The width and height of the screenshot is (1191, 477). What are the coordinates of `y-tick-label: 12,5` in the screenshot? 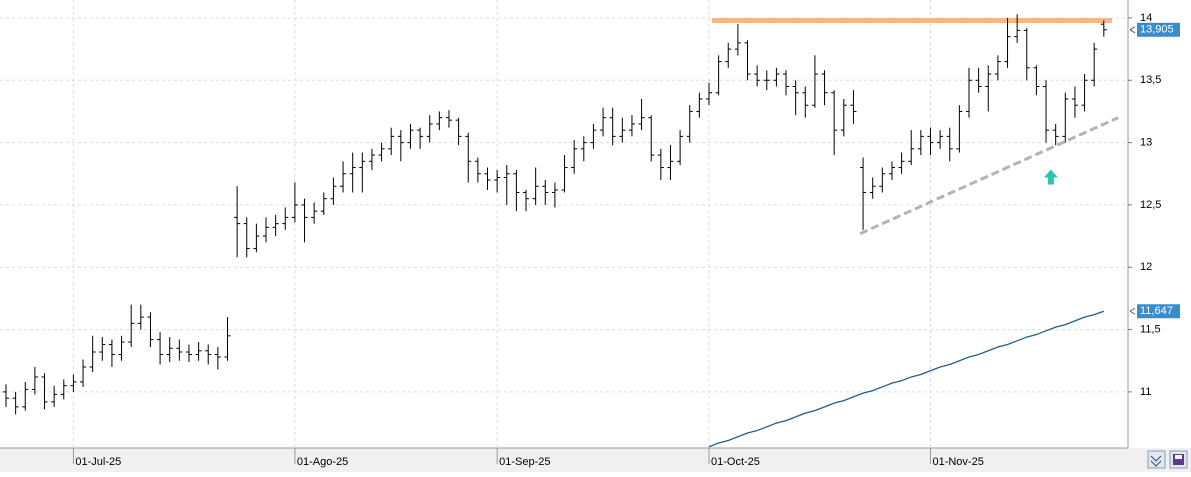 It's located at (1150, 205).